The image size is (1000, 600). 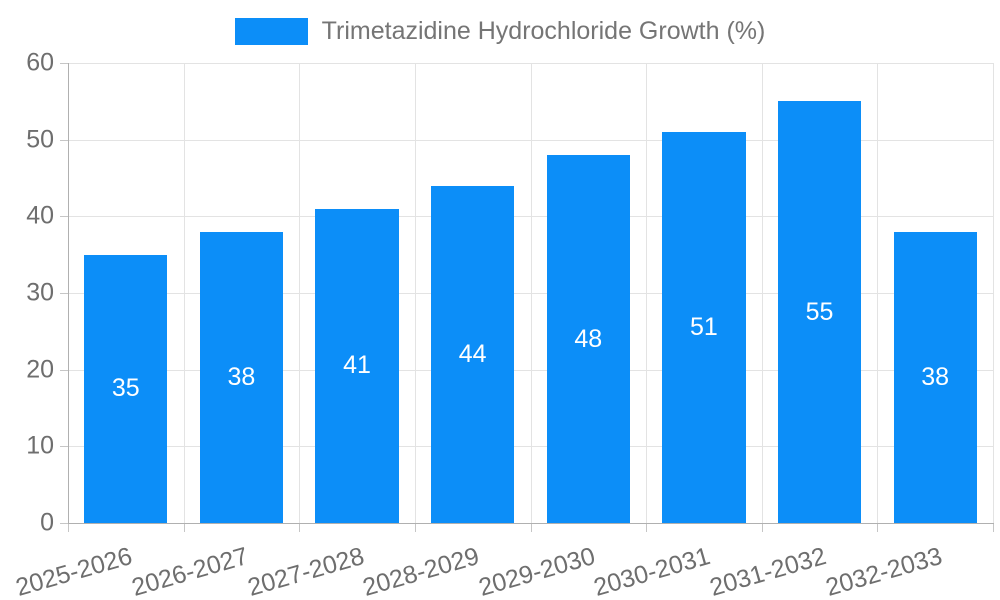 What do you see at coordinates (543, 30) in the screenshot?
I see `legend-label: Trimetazidine Hydrochloride Growth (%)` at bounding box center [543, 30].